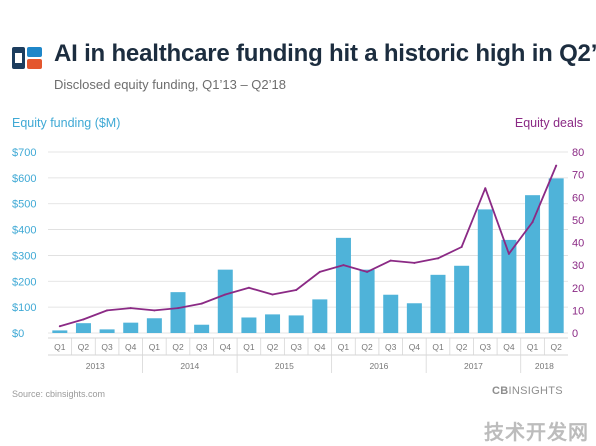 The image size is (596, 446). Describe the element at coordinates (549, 123) in the screenshot. I see `right-axis-title: Equity deals` at that location.